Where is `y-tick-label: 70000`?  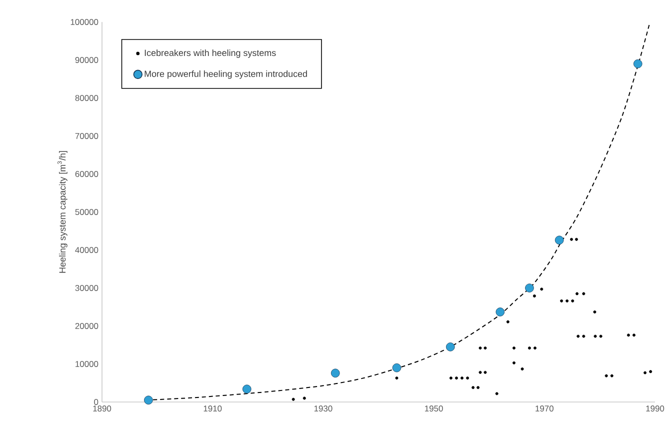 y-tick-label: 70000 is located at coordinates (86, 136).